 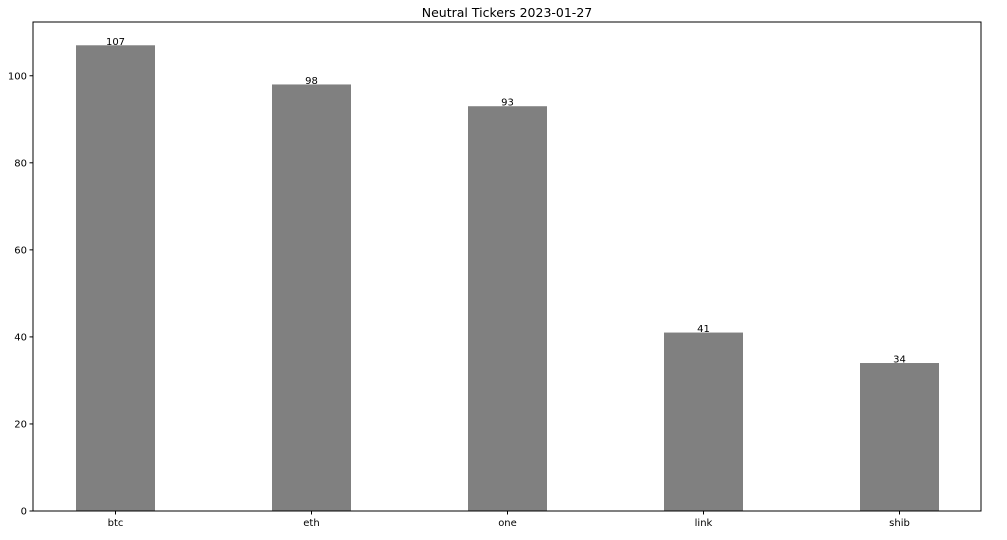 What do you see at coordinates (704, 523) in the screenshot?
I see `x-tick-label-link: link` at bounding box center [704, 523].